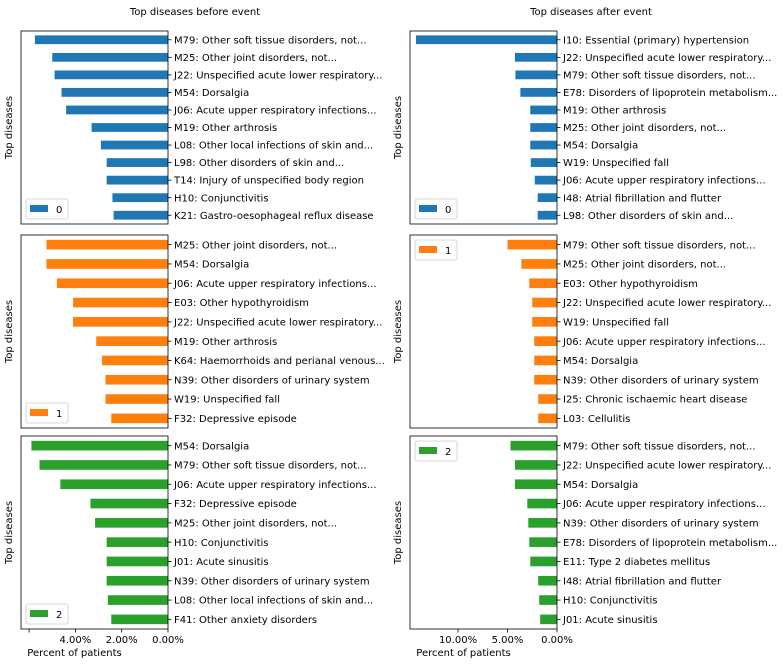  I want to click on category-label: F32: Depressive episode, so click(235, 504).